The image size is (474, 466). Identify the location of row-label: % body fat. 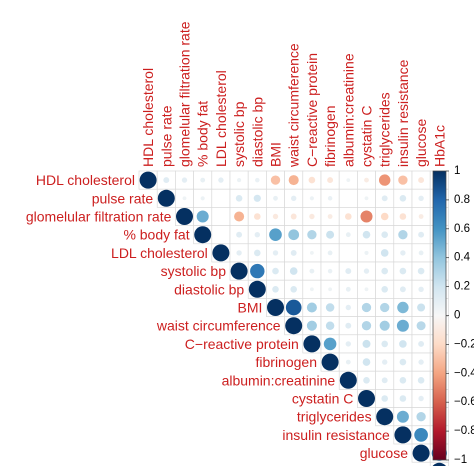
(156, 235).